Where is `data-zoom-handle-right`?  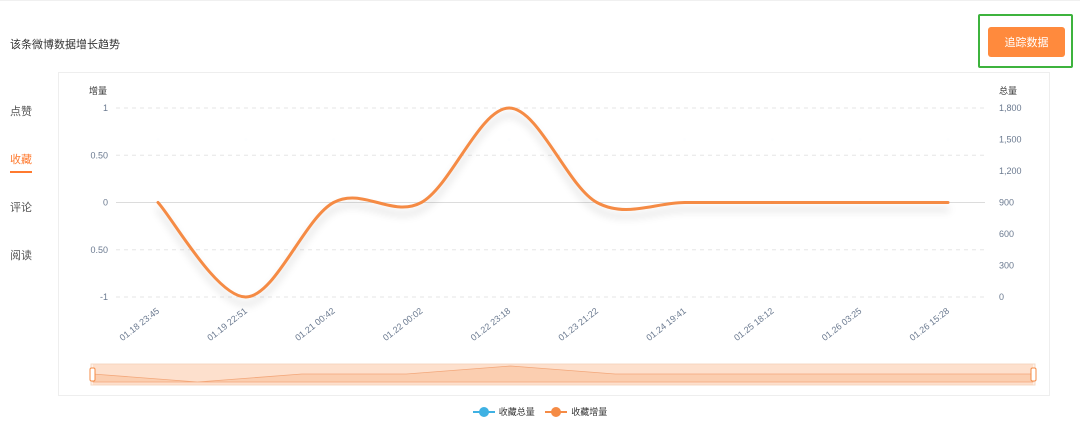 data-zoom-handle-right is located at coordinates (1033, 374).